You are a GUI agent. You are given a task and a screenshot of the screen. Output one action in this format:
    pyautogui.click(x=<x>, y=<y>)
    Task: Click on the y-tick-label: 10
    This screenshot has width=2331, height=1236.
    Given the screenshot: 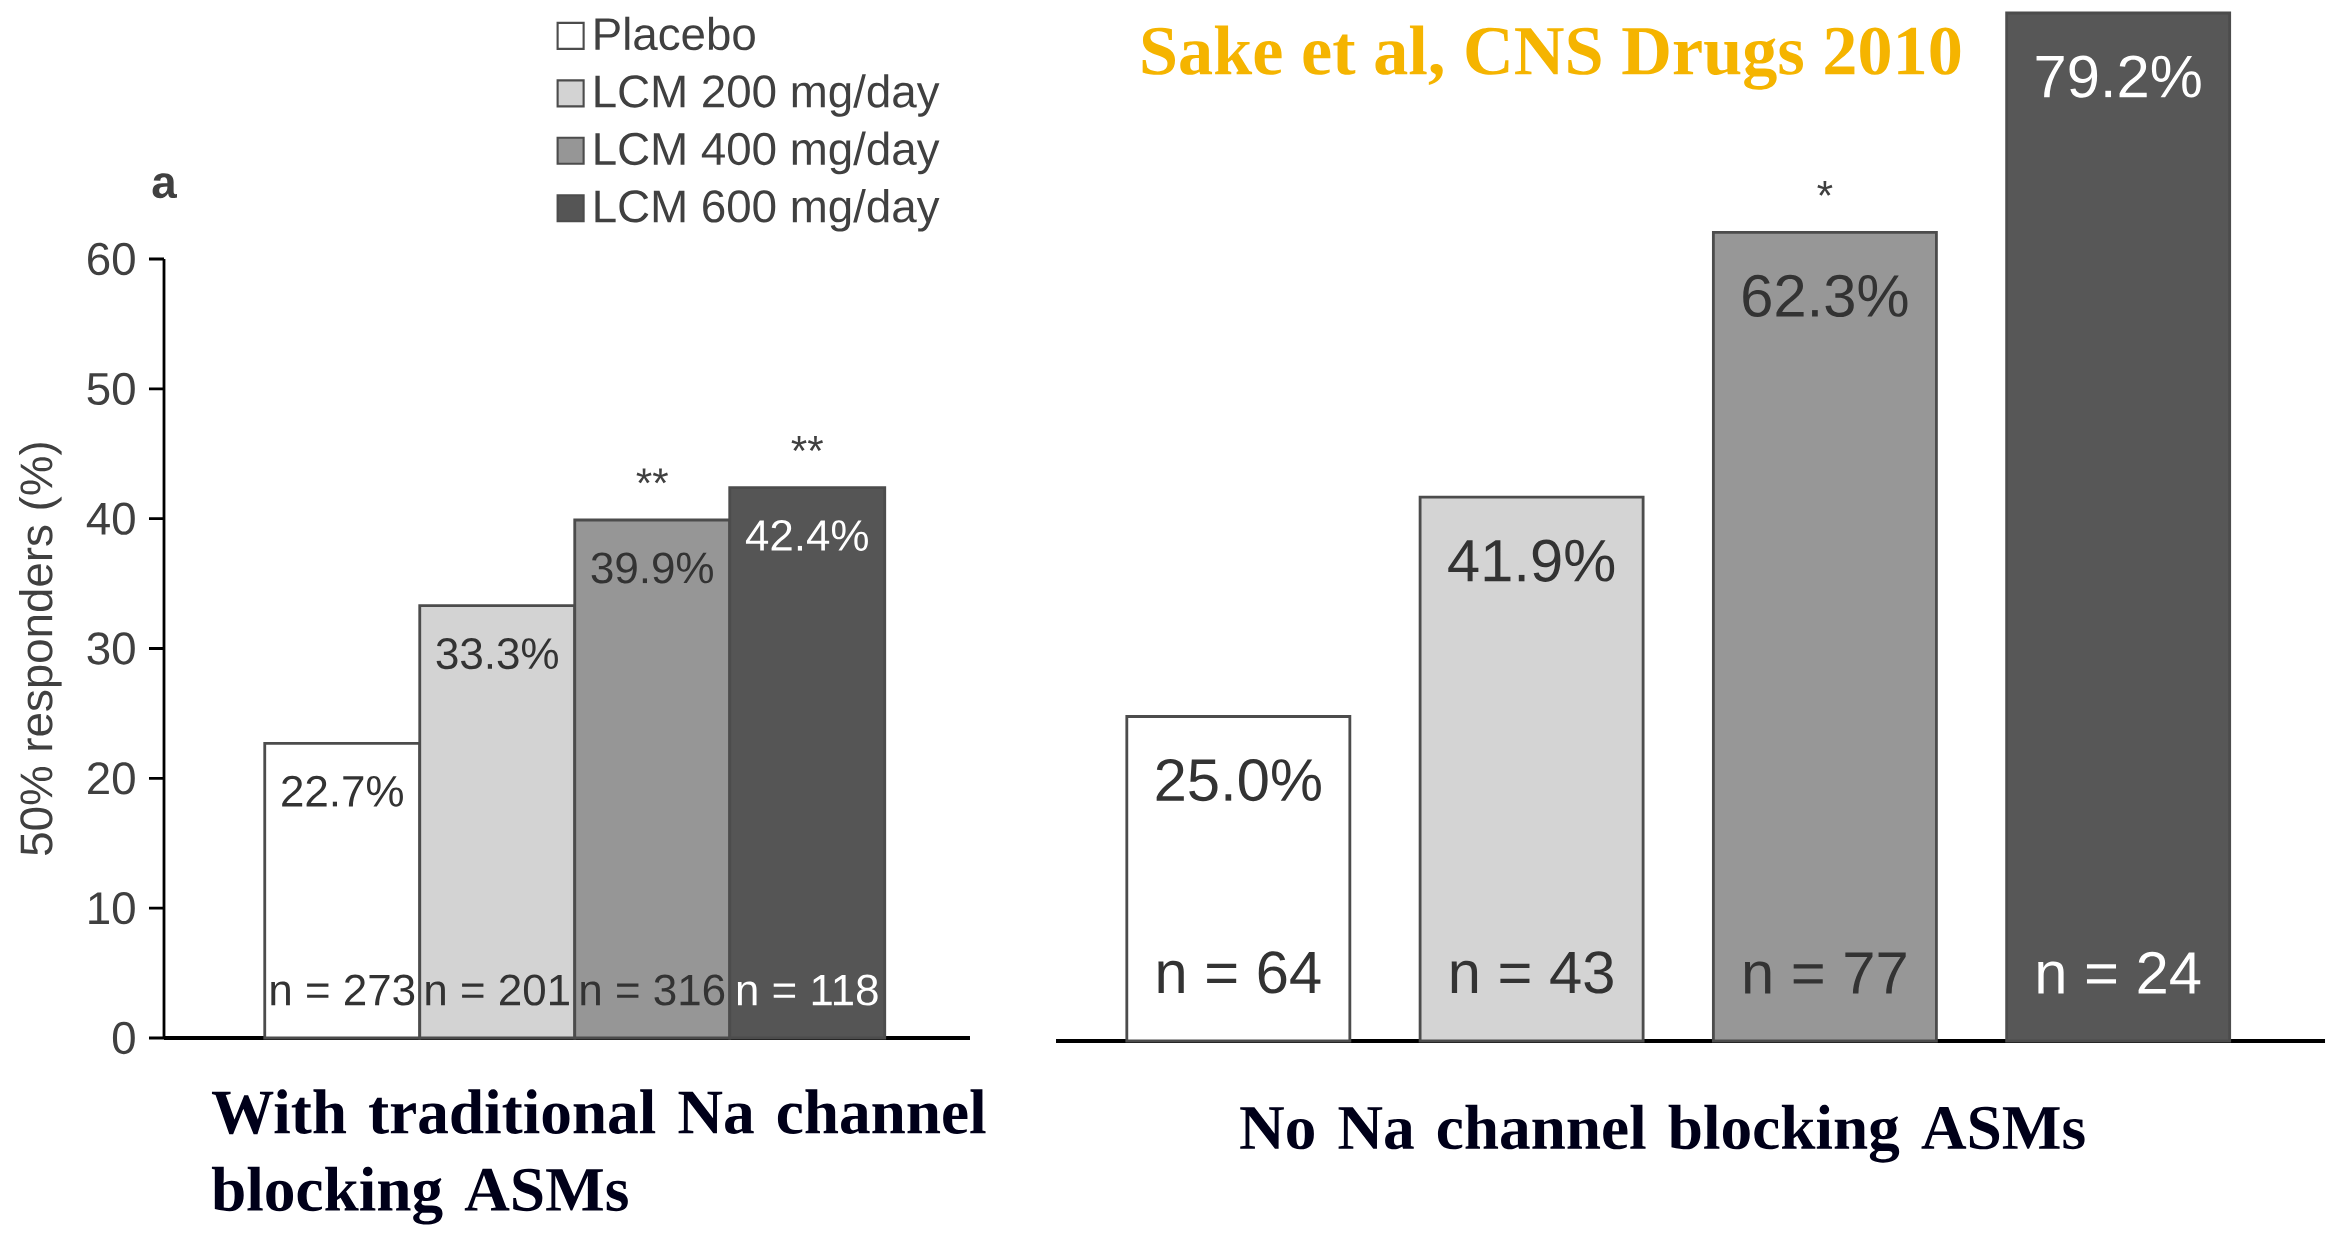 What is the action you would take?
    pyautogui.click(x=112, y=908)
    